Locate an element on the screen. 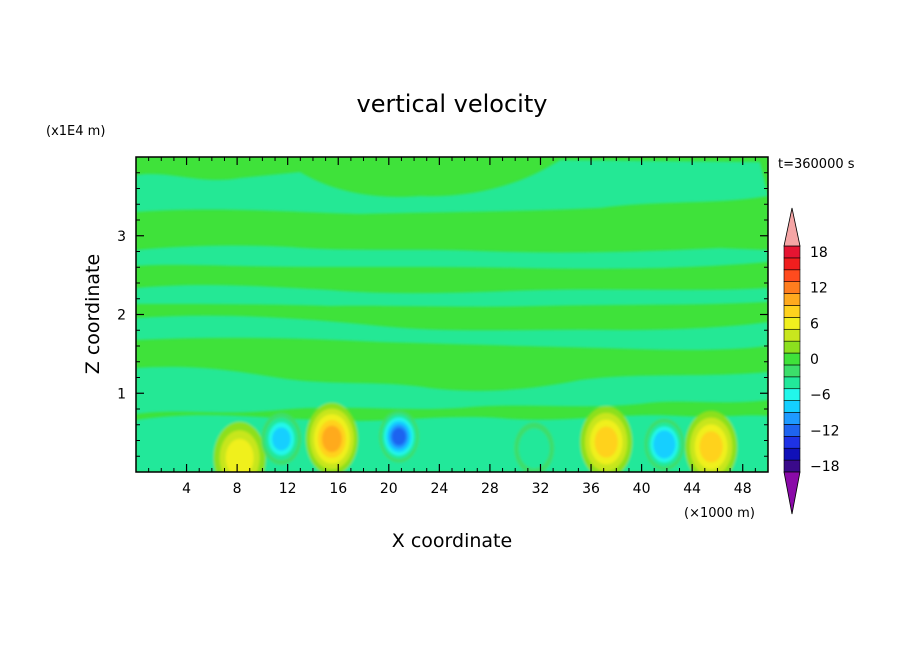 Image resolution: width=904 pixels, height=654 pixels. x-tick-label: 40 is located at coordinates (642, 489).